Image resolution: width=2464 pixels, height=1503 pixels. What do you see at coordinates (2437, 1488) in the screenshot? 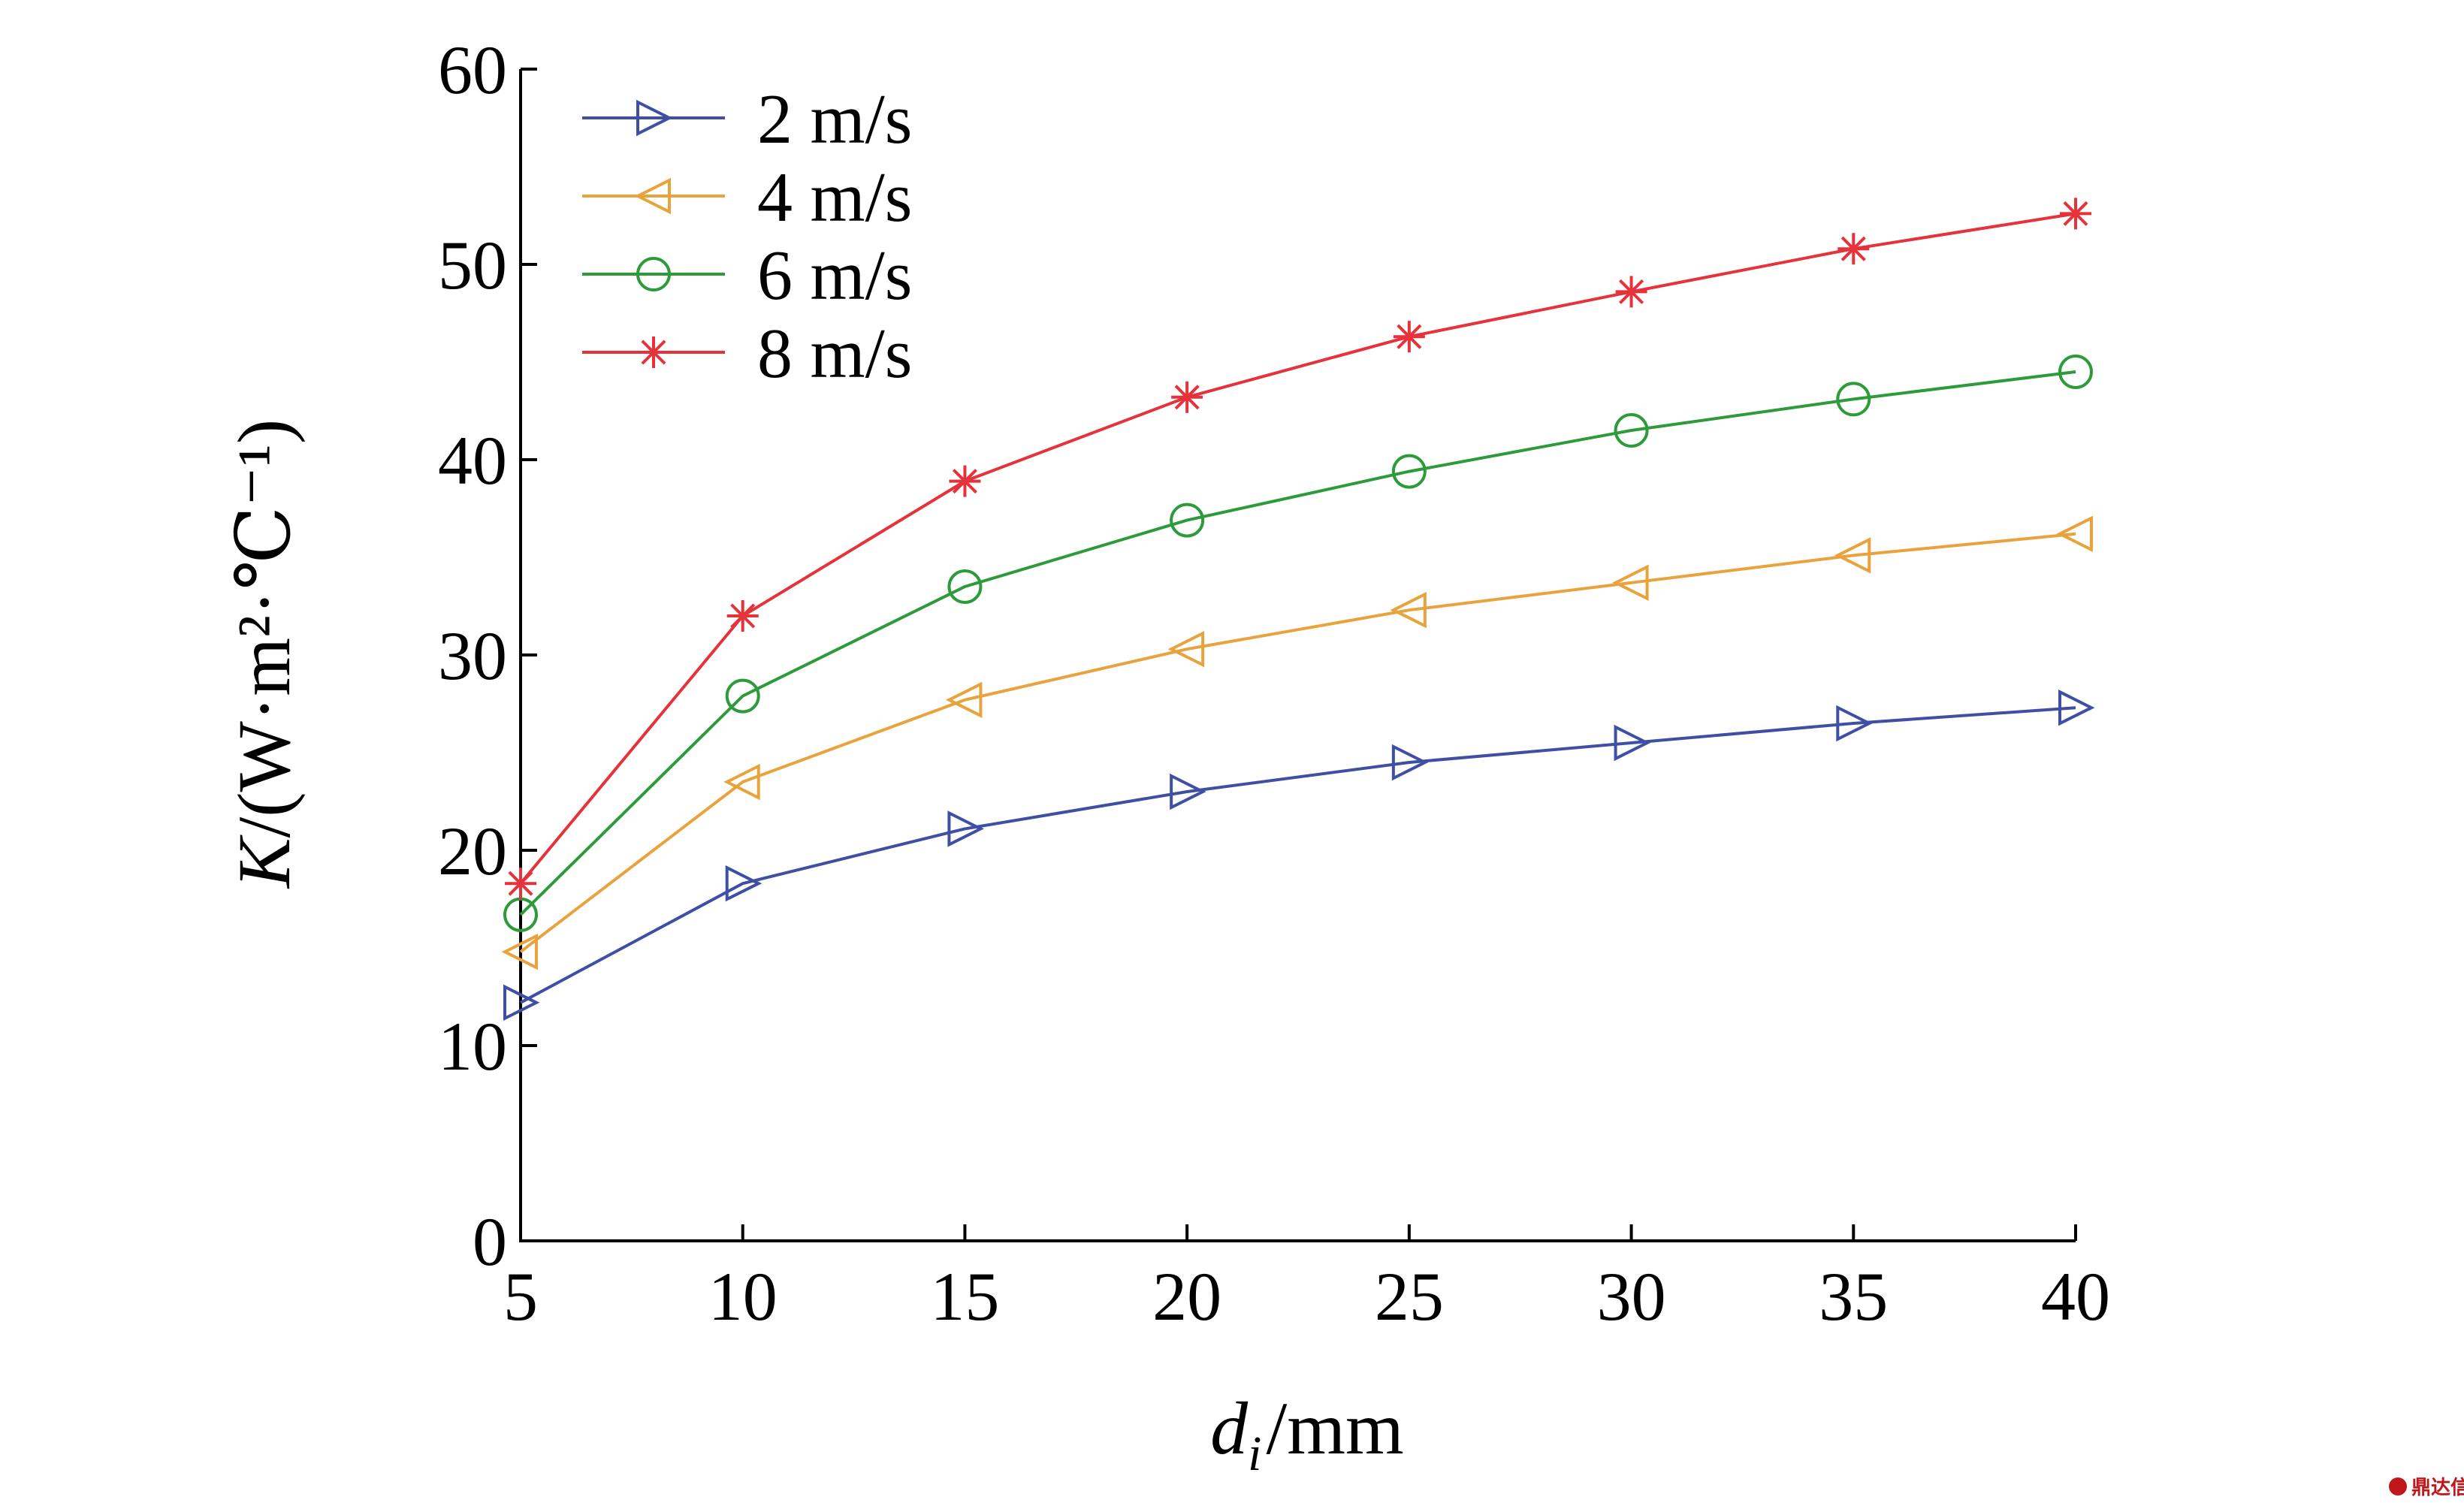
I see `watermark-text: 鼎达信` at bounding box center [2437, 1488].